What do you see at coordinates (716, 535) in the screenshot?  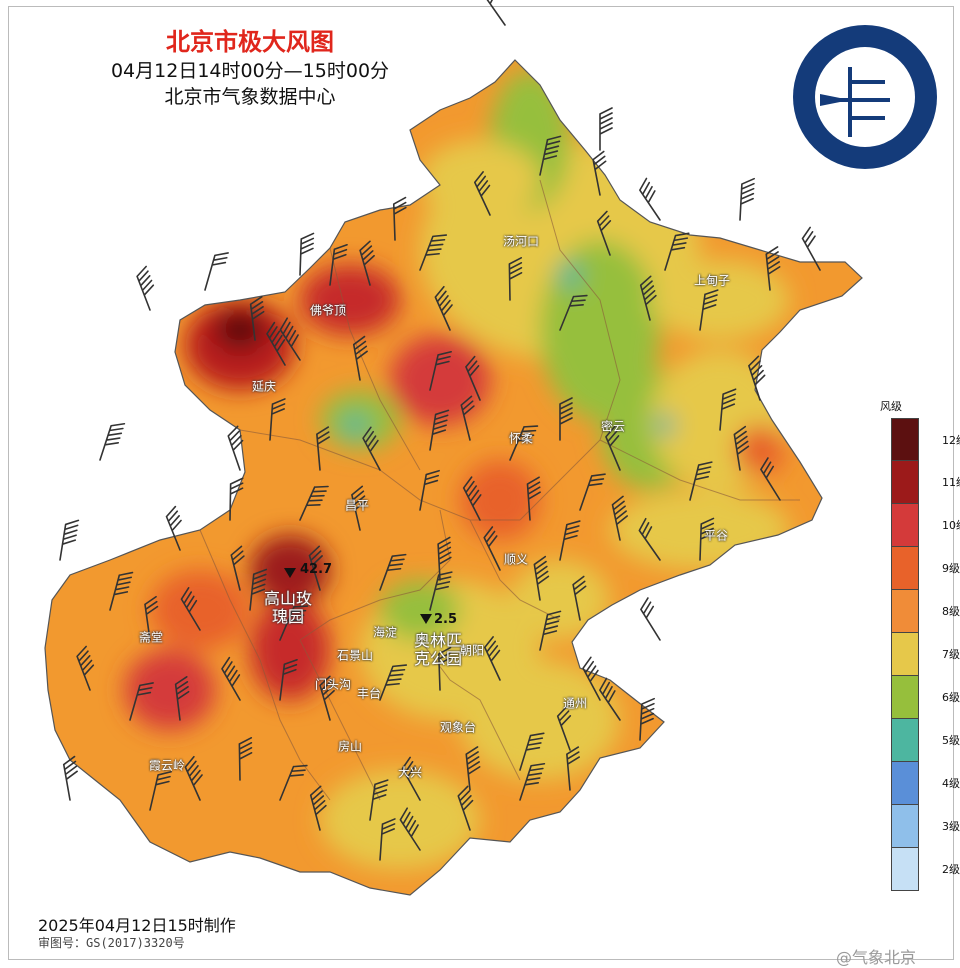 I see `place-label-pinggu: 平谷` at bounding box center [716, 535].